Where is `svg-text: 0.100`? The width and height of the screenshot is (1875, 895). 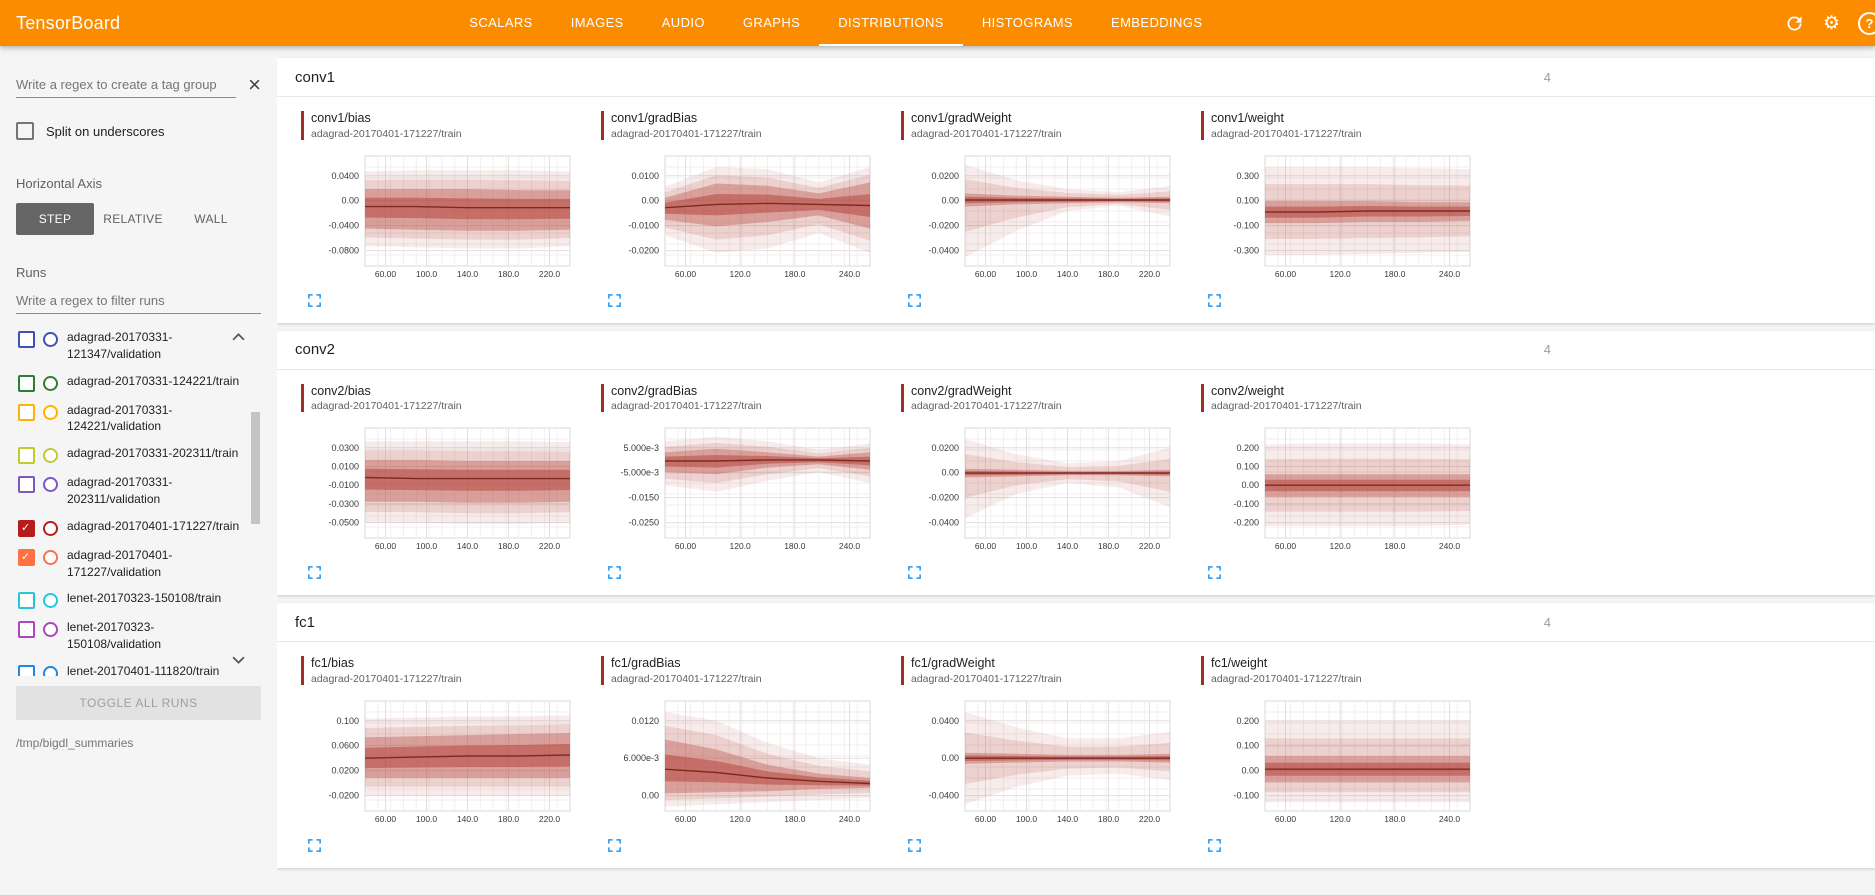
svg-text: 0.100 is located at coordinates (1247, 467).